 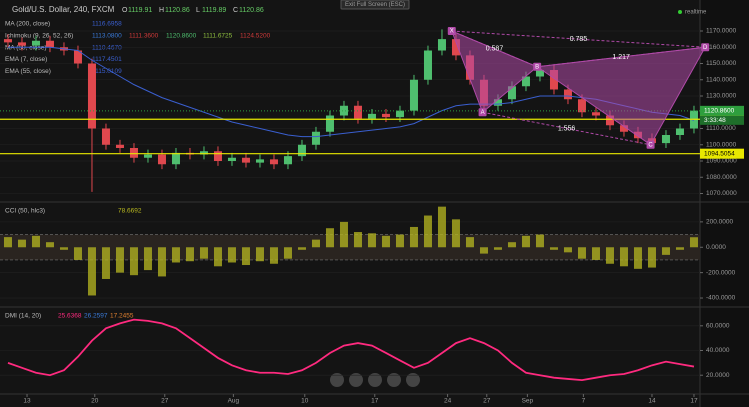 What do you see at coordinates (719, 222) in the screenshot?
I see `y-tick-label: 200.0000` at bounding box center [719, 222].